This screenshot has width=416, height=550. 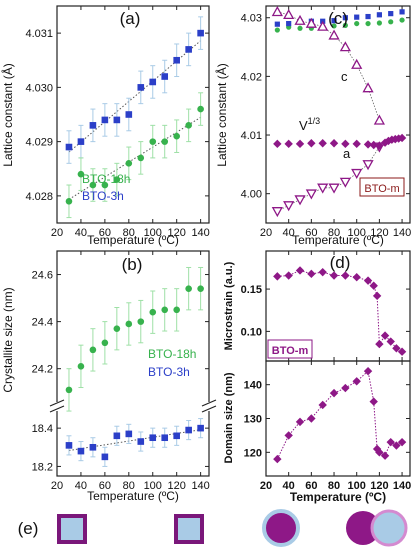 I want to click on panel-b-bto3h-fit-line, so click(x=134, y=440).